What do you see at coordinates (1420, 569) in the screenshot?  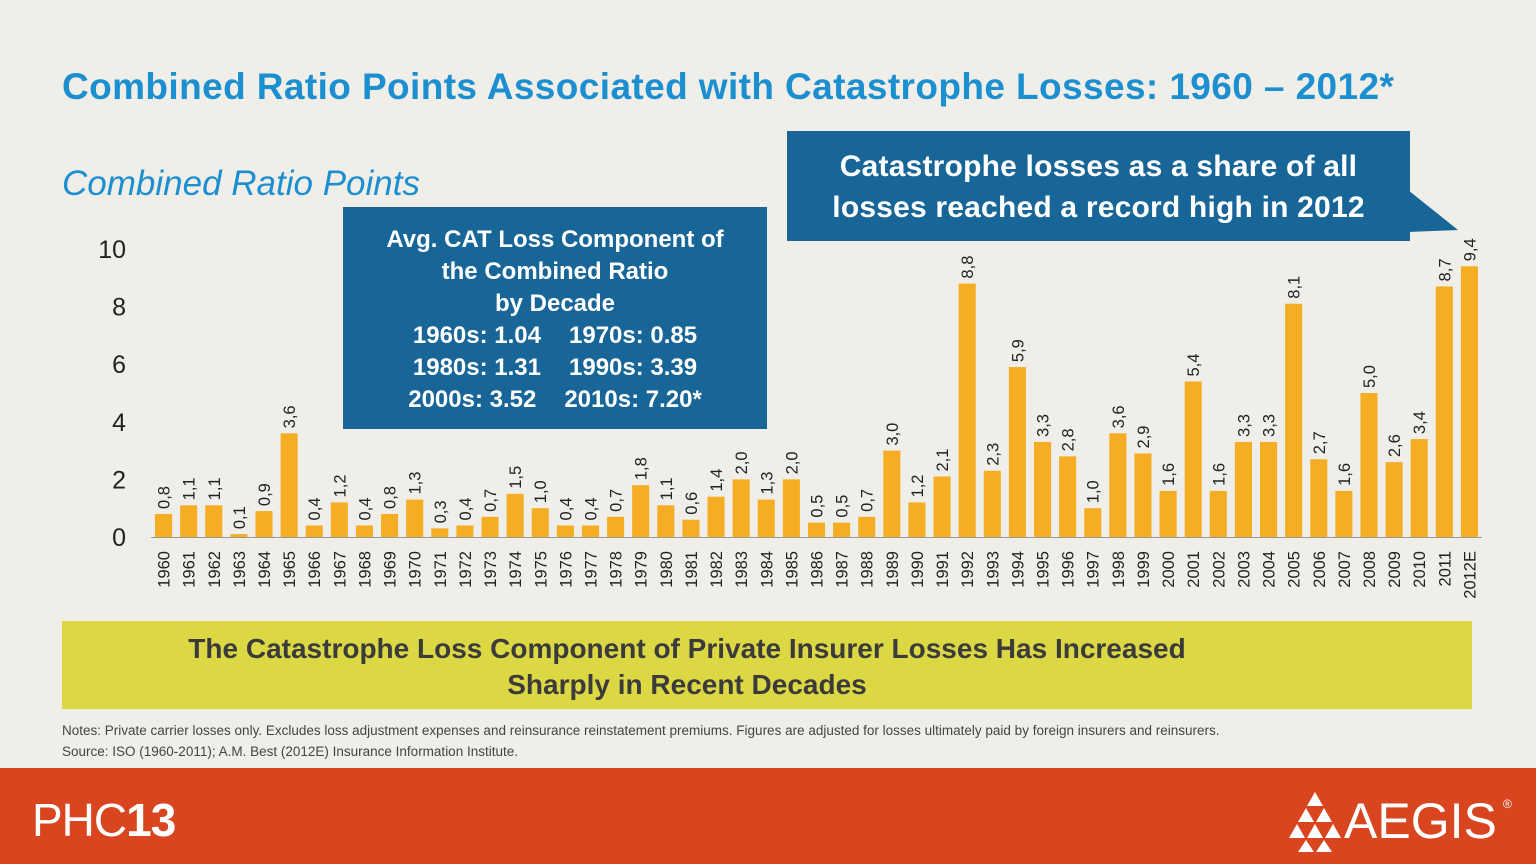 I see `x-tick-label: 2010` at bounding box center [1420, 569].